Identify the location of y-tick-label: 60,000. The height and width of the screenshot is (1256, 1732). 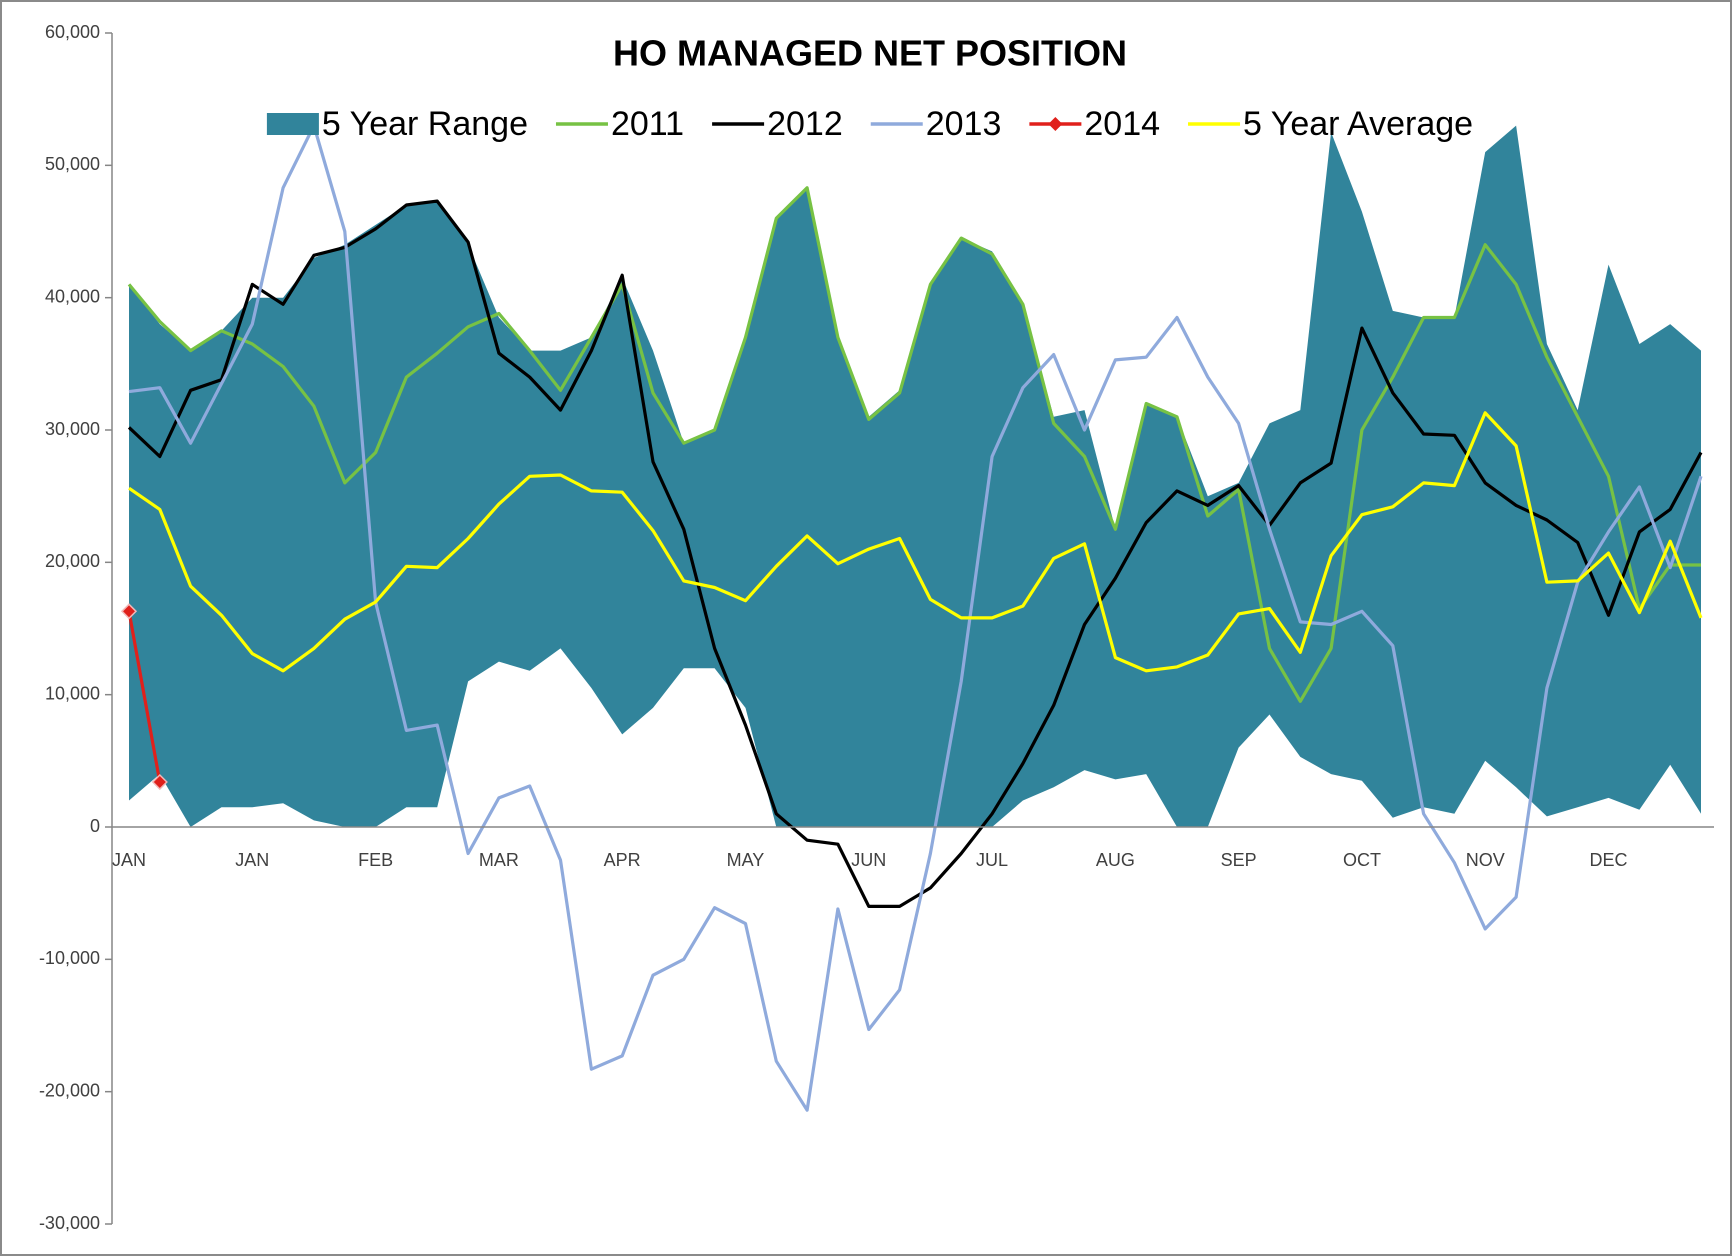
(72, 32).